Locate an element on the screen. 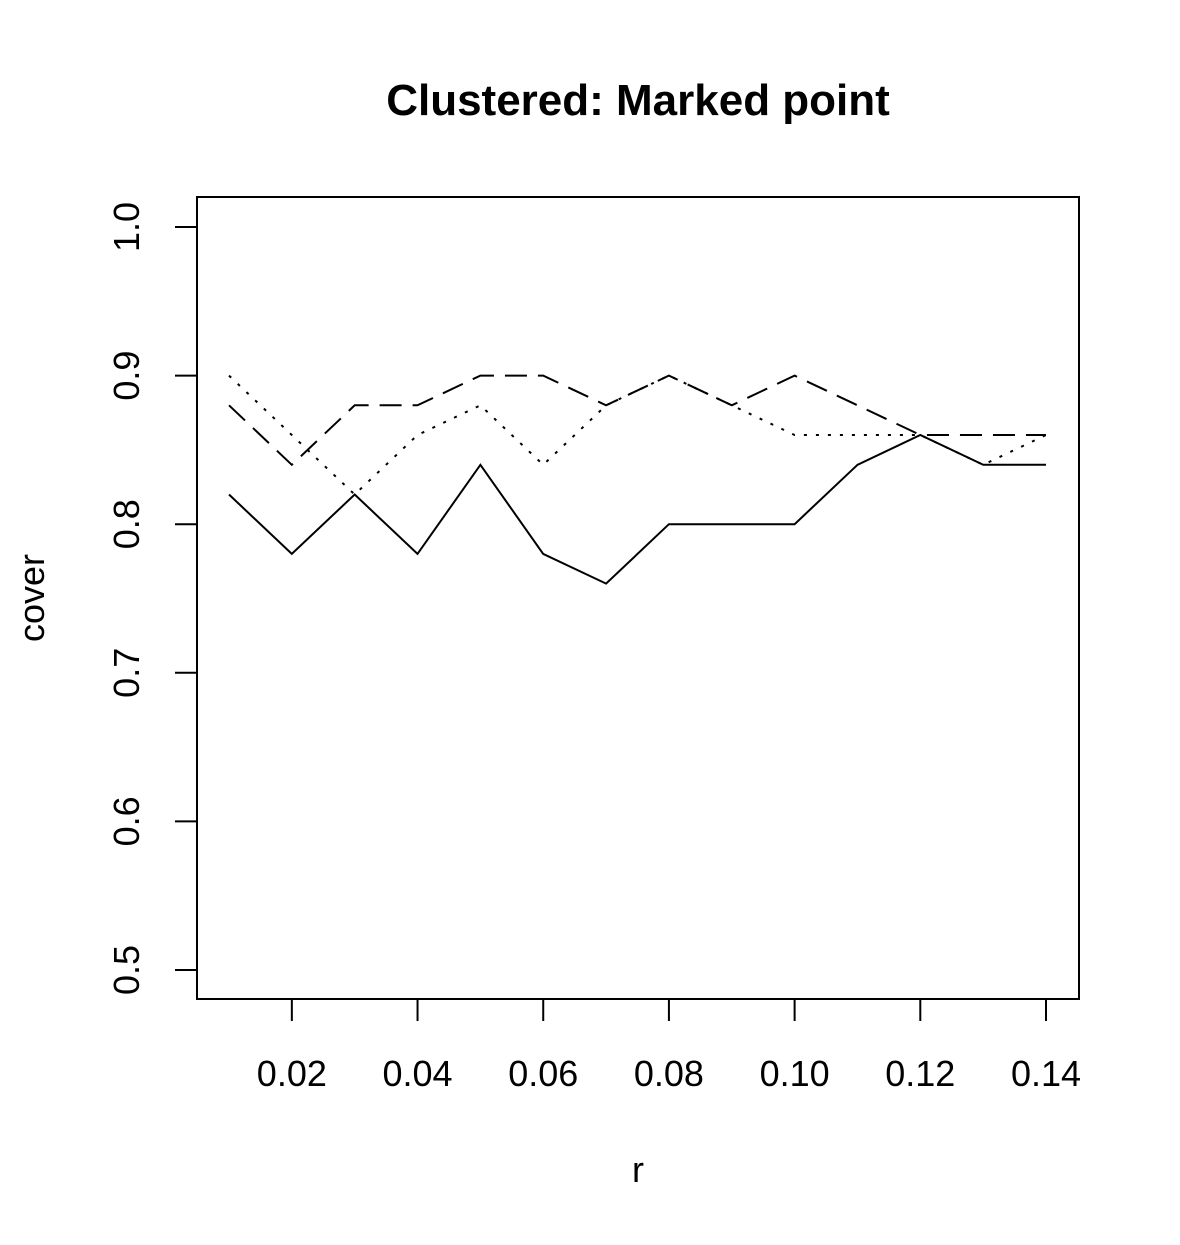 This screenshot has height=1245, width=1180. x-tick-label: 0.06 is located at coordinates (543, 1073).